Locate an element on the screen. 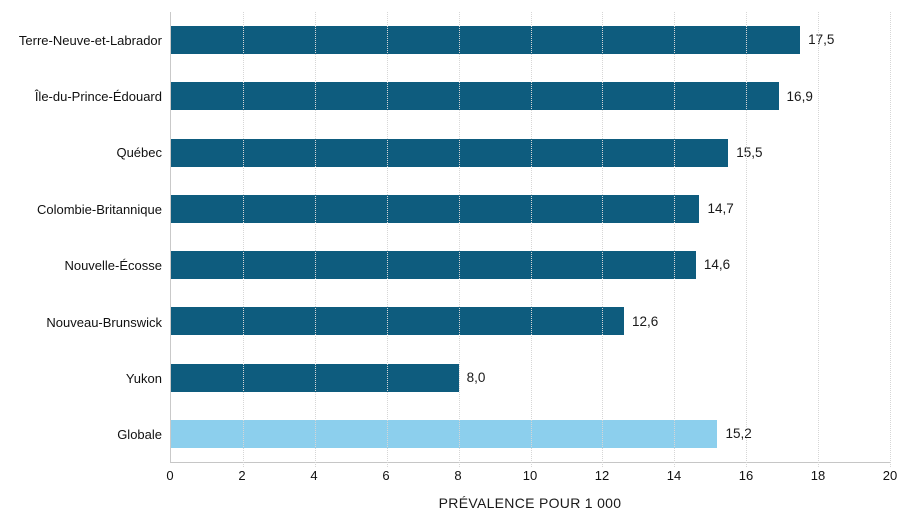 Image resolution: width=908 pixels, height=519 pixels. category-label: Terre-Neuve-et-Labrador is located at coordinates (90, 40).